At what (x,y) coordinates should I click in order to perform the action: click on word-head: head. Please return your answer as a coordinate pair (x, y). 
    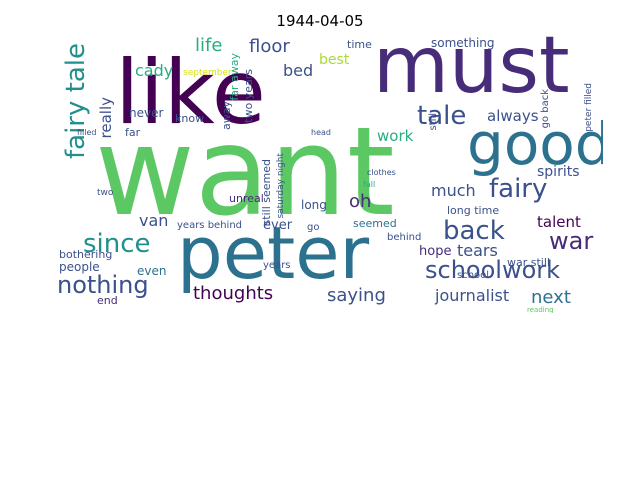
    Looking at the image, I should click on (321, 132).